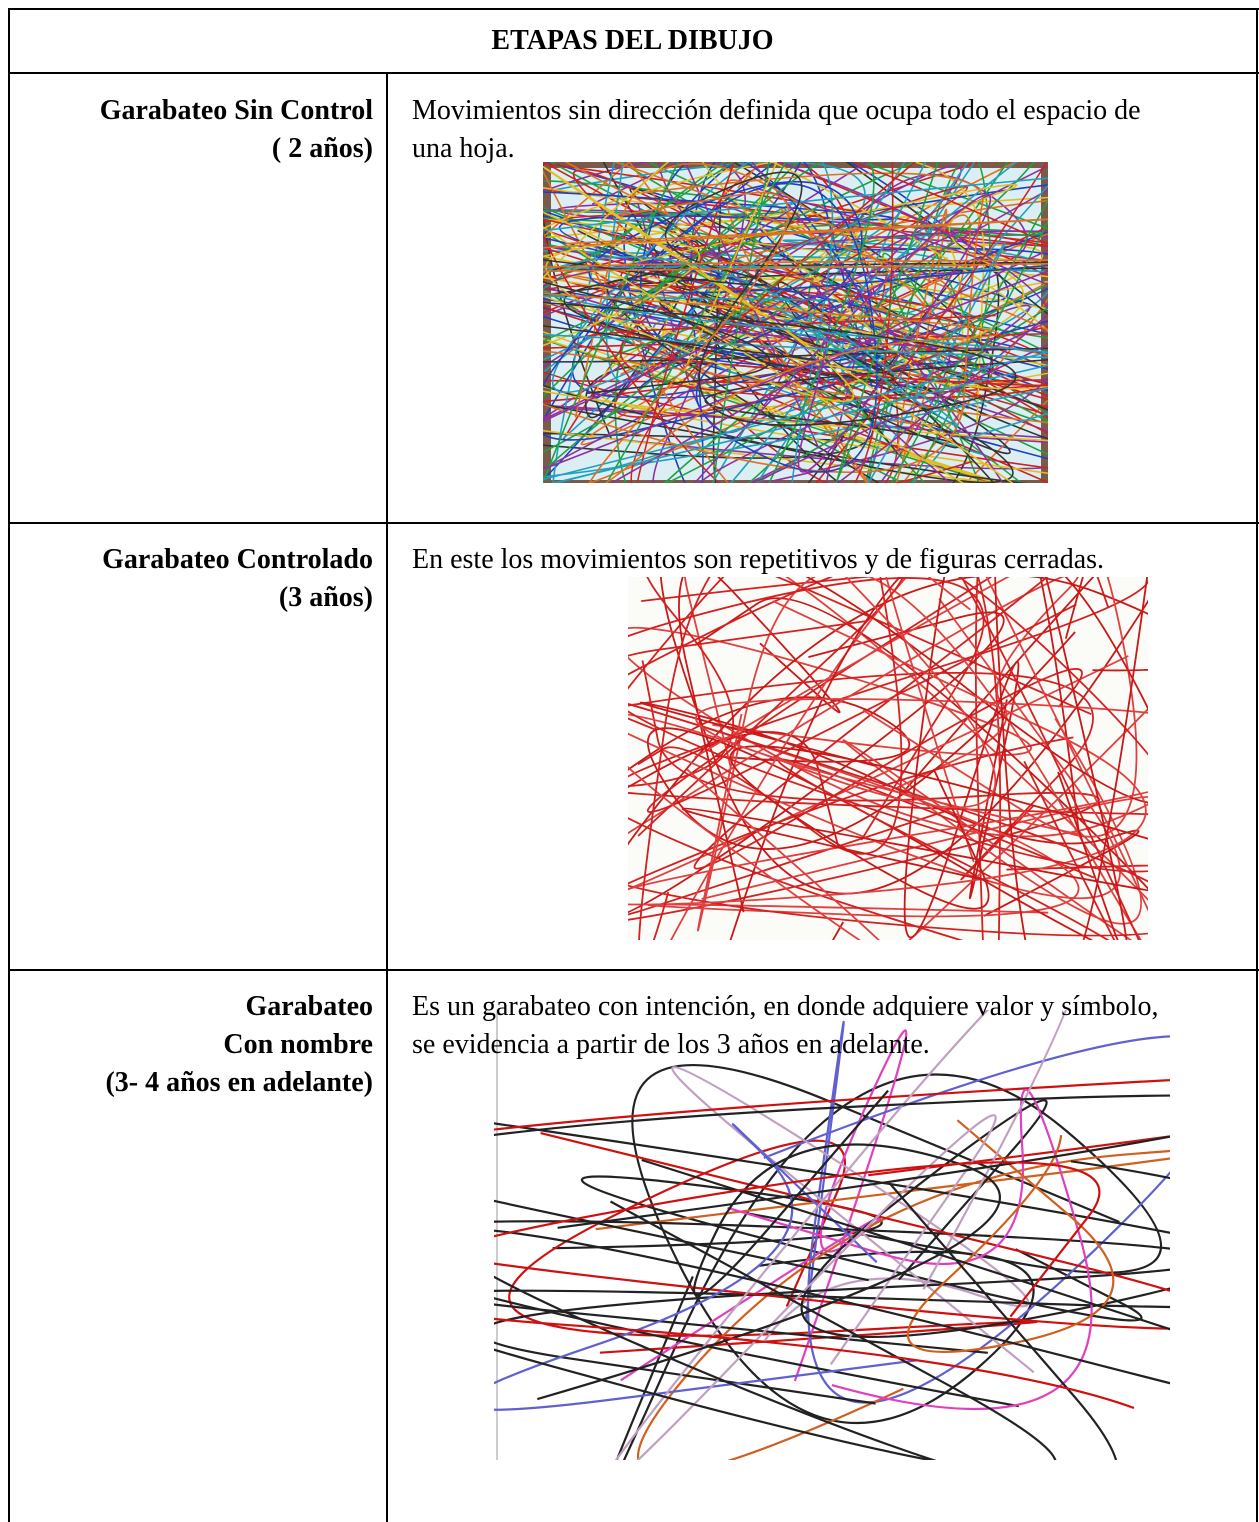  What do you see at coordinates (239, 1082) in the screenshot?
I see `stage-label: (3- 4 años en adelante)` at bounding box center [239, 1082].